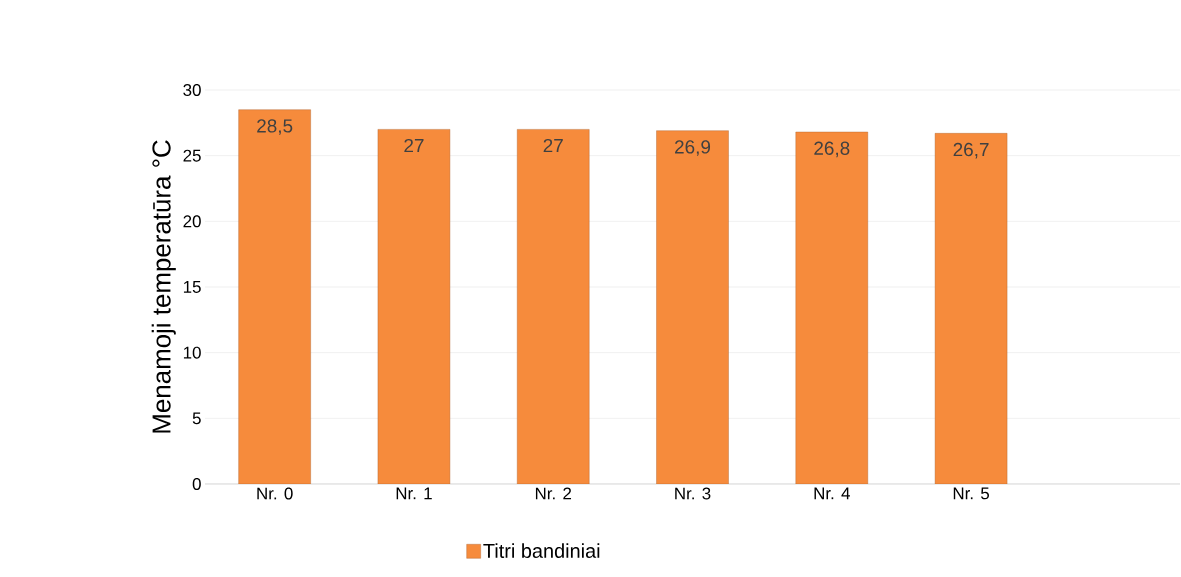 The width and height of the screenshot is (1181, 577). What do you see at coordinates (192, 221) in the screenshot?
I see `y-tick-label: 20` at bounding box center [192, 221].